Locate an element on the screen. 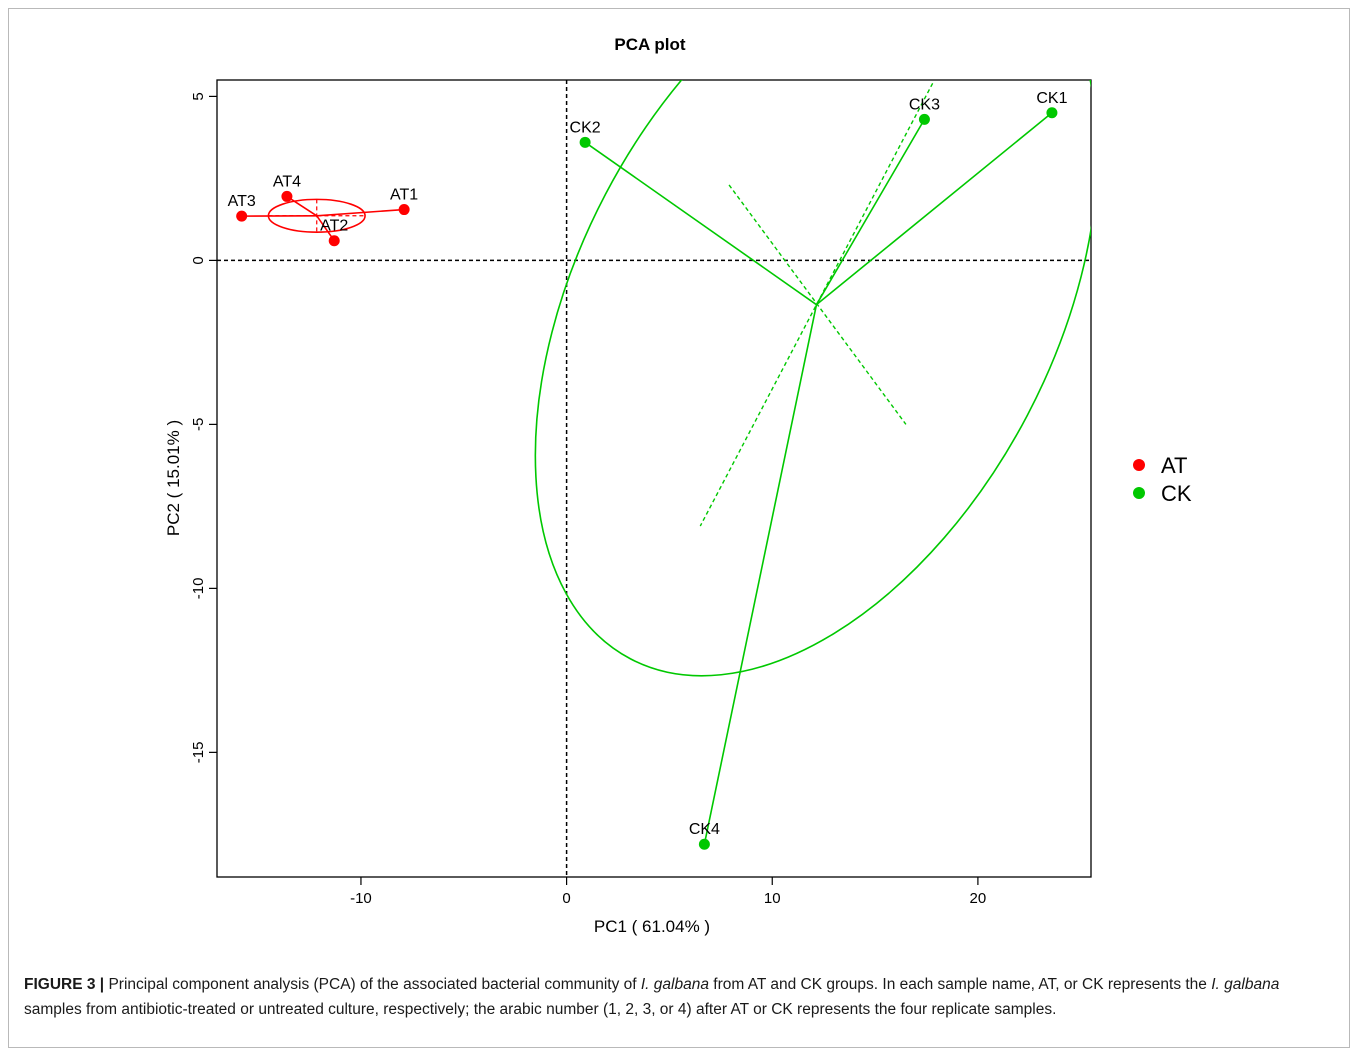  y-axis-label: PC2 ( 15.01% ) is located at coordinates (173, 478).